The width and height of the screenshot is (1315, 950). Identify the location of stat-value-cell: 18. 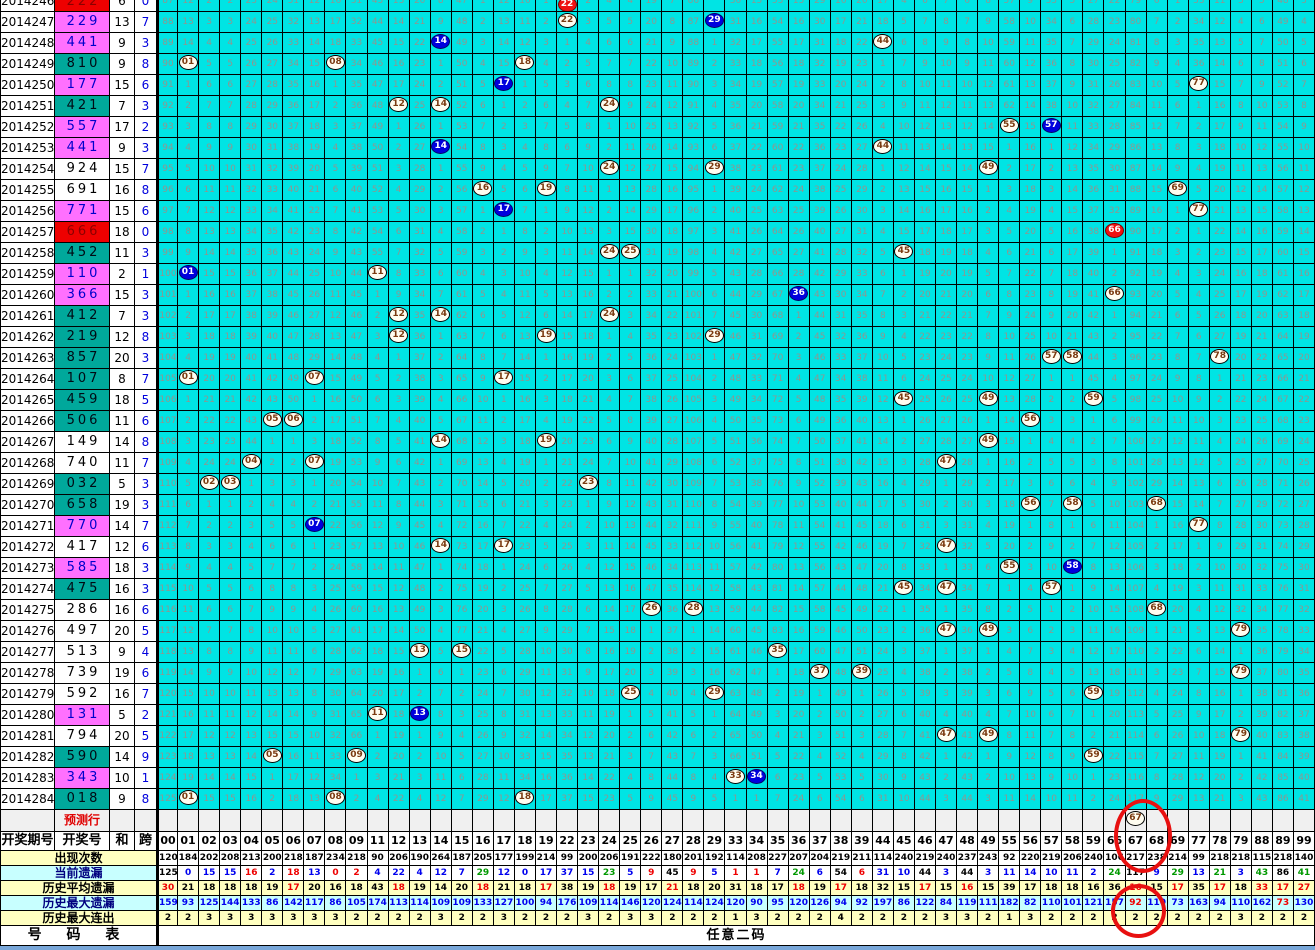
(1241, 888).